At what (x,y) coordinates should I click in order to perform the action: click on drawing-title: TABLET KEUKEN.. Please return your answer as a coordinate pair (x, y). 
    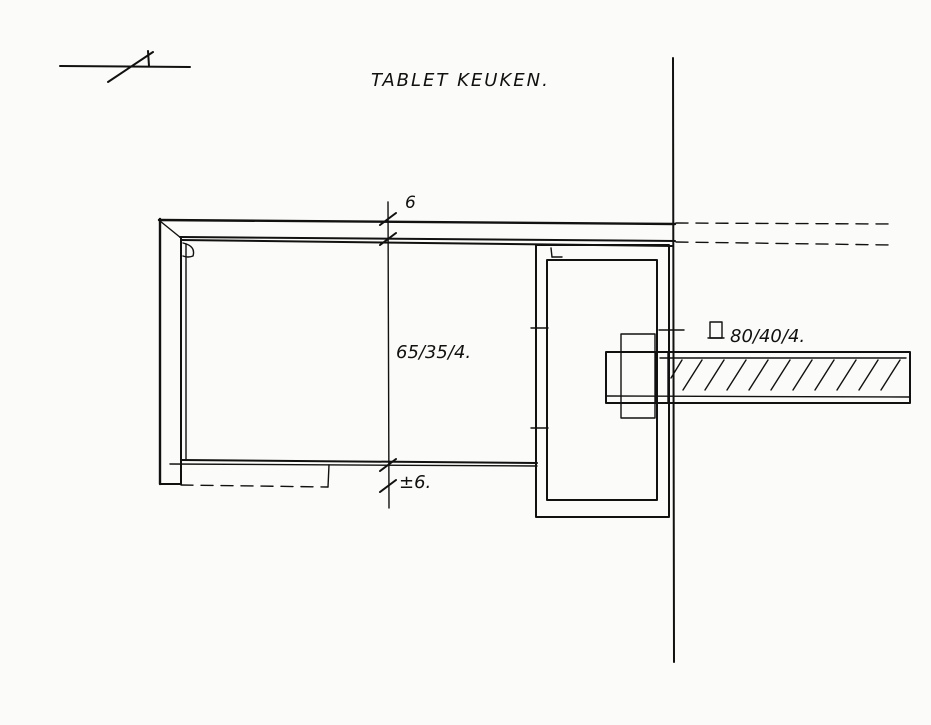
    Looking at the image, I should click on (460, 80).